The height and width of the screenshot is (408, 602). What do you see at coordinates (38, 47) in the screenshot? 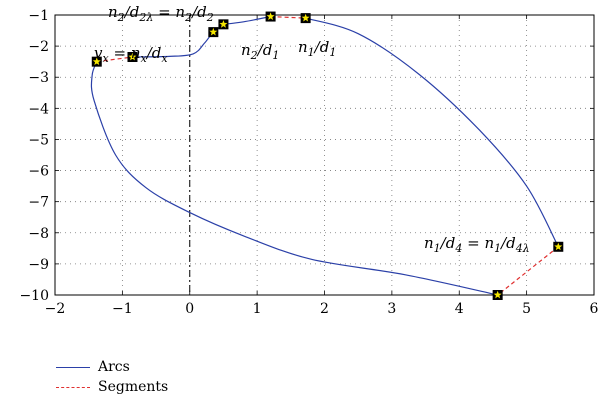
I see `y-tick-label: −2` at bounding box center [38, 47].